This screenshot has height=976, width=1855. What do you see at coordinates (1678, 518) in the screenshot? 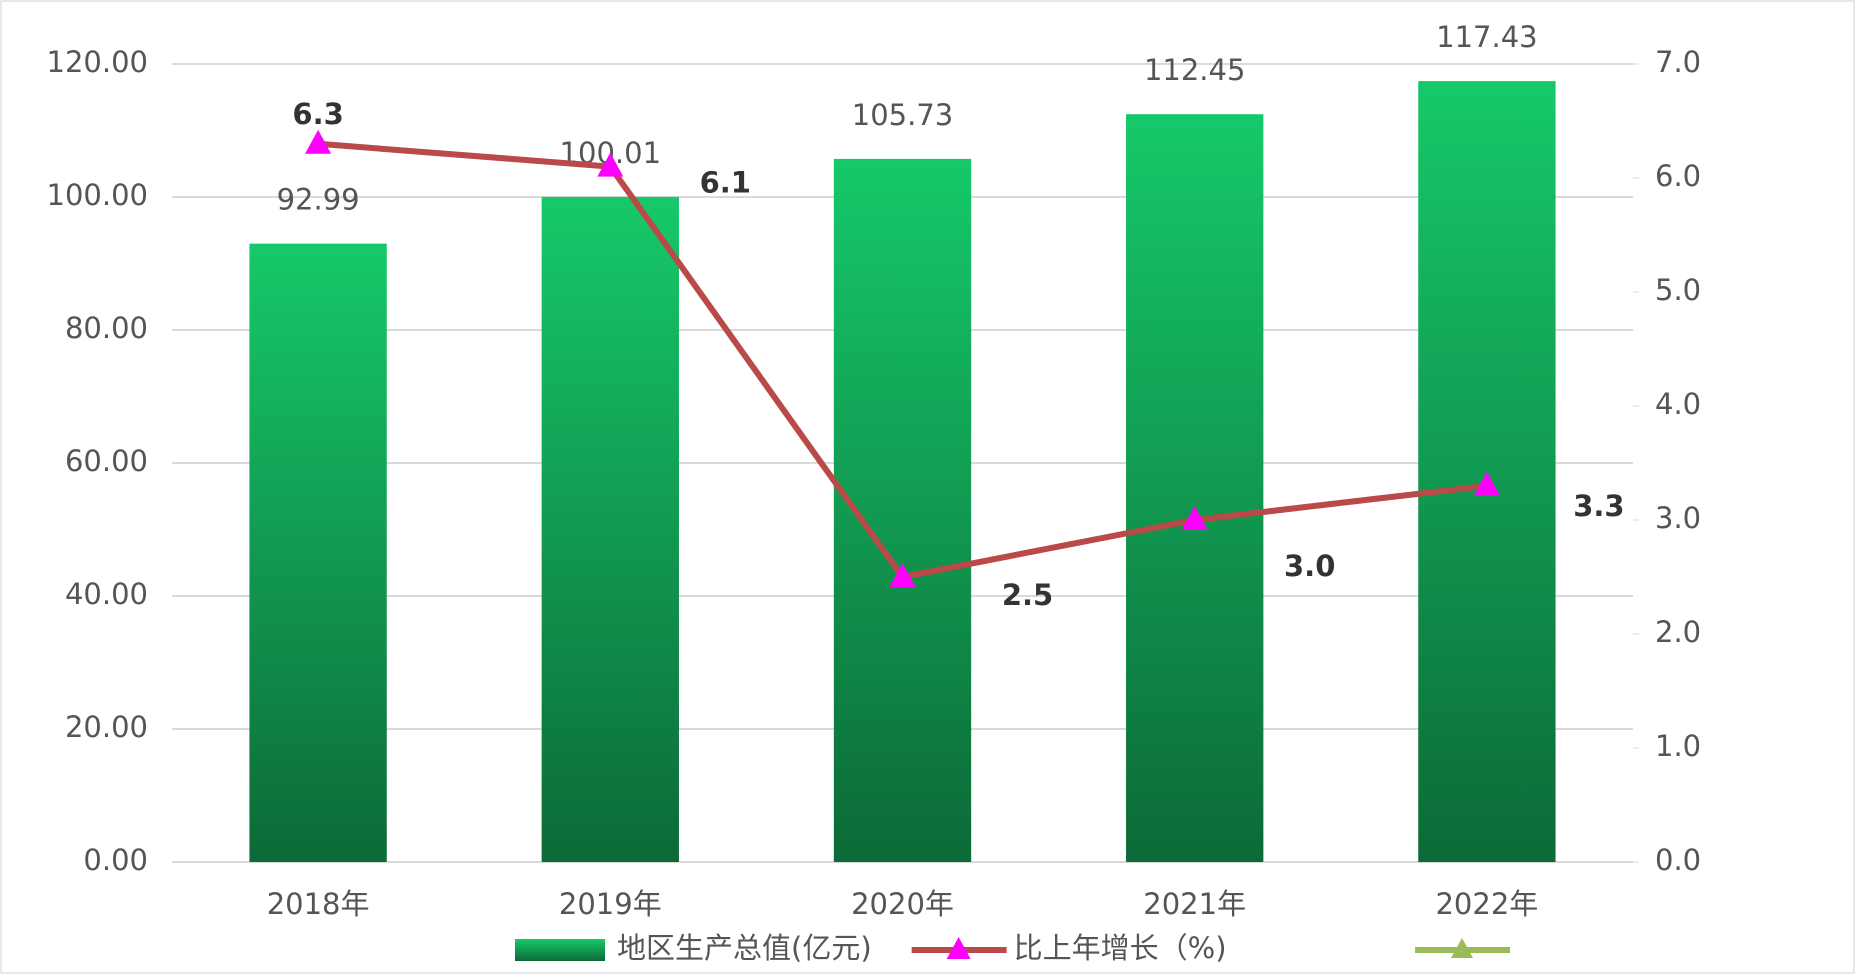
I see `y2-tick-label: 3.0` at bounding box center [1678, 518].